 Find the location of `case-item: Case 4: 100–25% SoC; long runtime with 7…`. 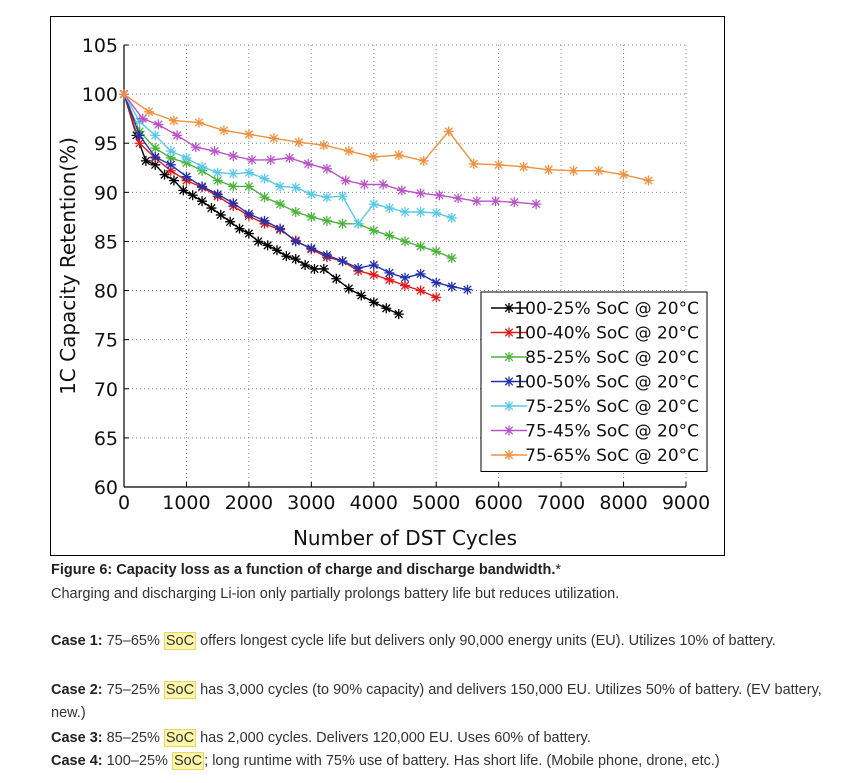

case-item: Case 4: 100–25% SoC; long runtime with 7… is located at coordinates (441, 761).